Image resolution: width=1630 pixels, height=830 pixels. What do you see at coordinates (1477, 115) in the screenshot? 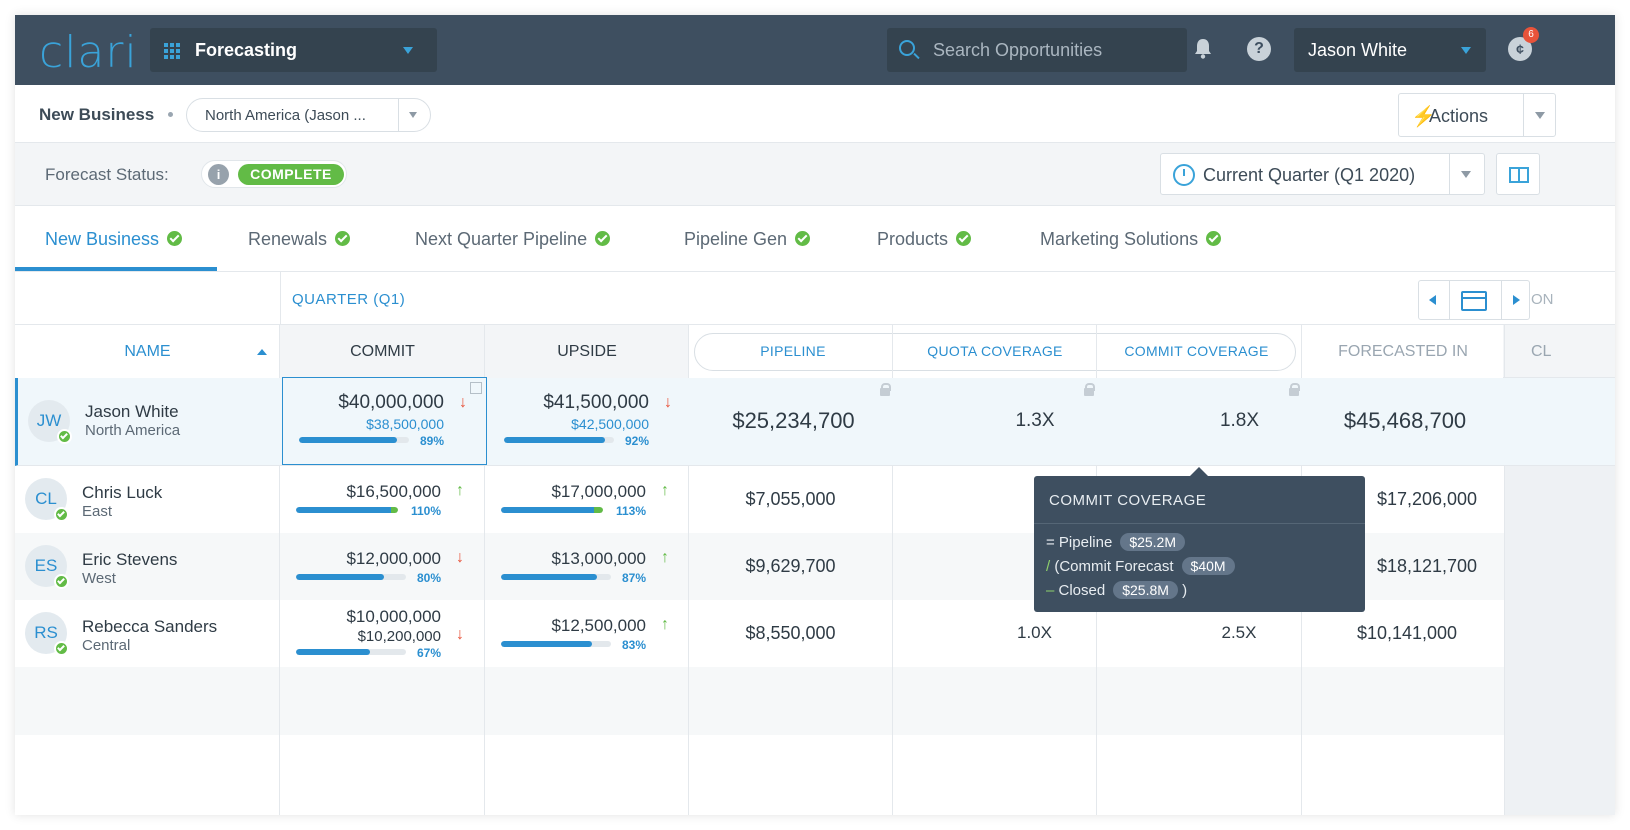
I see `actions-button: ⚡ Actions` at bounding box center [1477, 115].